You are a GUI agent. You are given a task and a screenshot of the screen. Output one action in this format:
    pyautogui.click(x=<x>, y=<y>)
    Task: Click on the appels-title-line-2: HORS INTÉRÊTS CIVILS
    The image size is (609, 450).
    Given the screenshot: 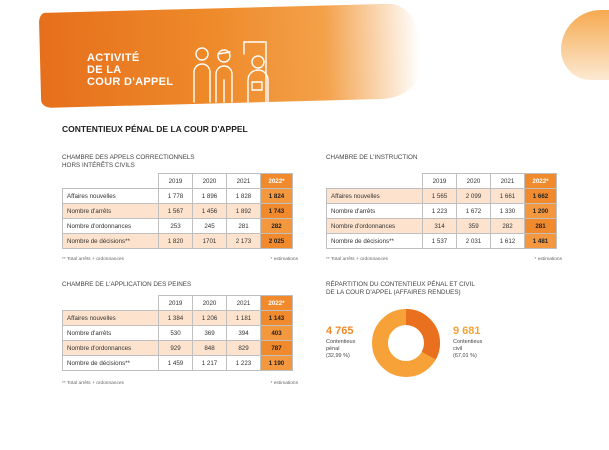 What is the action you would take?
    pyautogui.click(x=98, y=165)
    